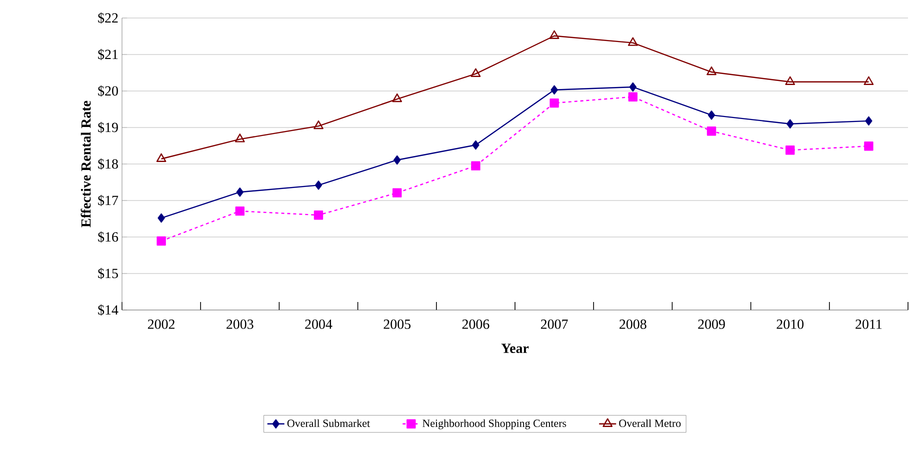 The image size is (910, 455). What do you see at coordinates (515, 349) in the screenshot?
I see `x-axis-title: Year` at bounding box center [515, 349].